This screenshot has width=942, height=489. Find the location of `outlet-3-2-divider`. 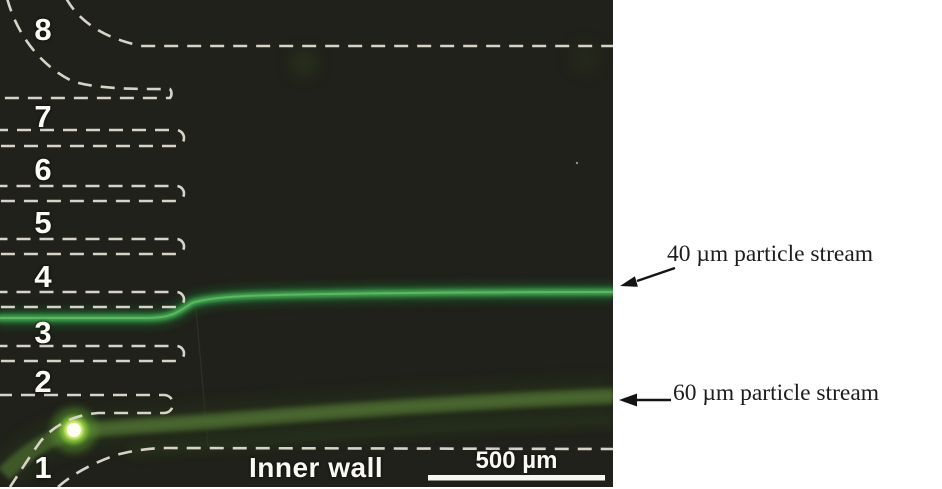

outlet-3-2-divider is located at coordinates (93, 353).